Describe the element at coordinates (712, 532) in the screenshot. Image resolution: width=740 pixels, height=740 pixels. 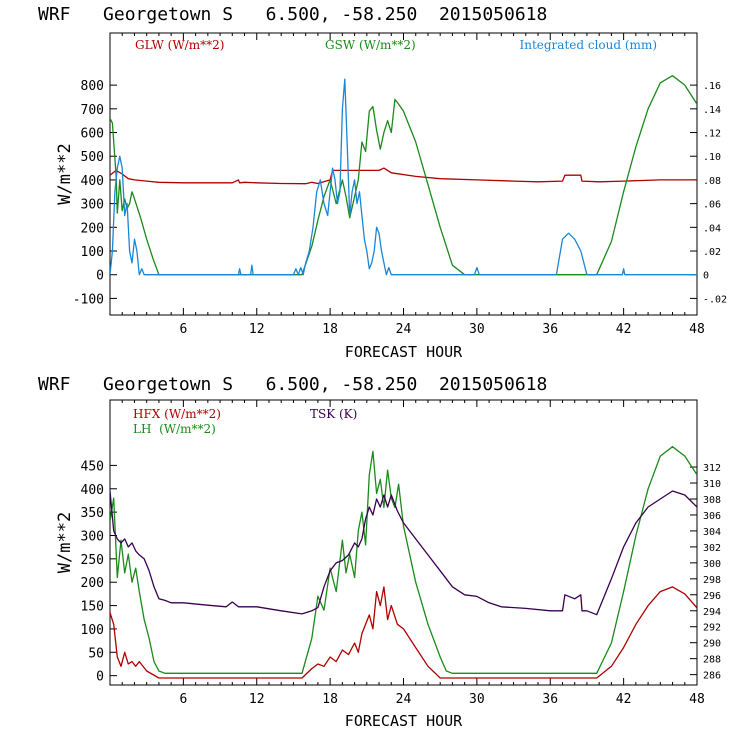
I see `y2-tick-label: 304` at that location.